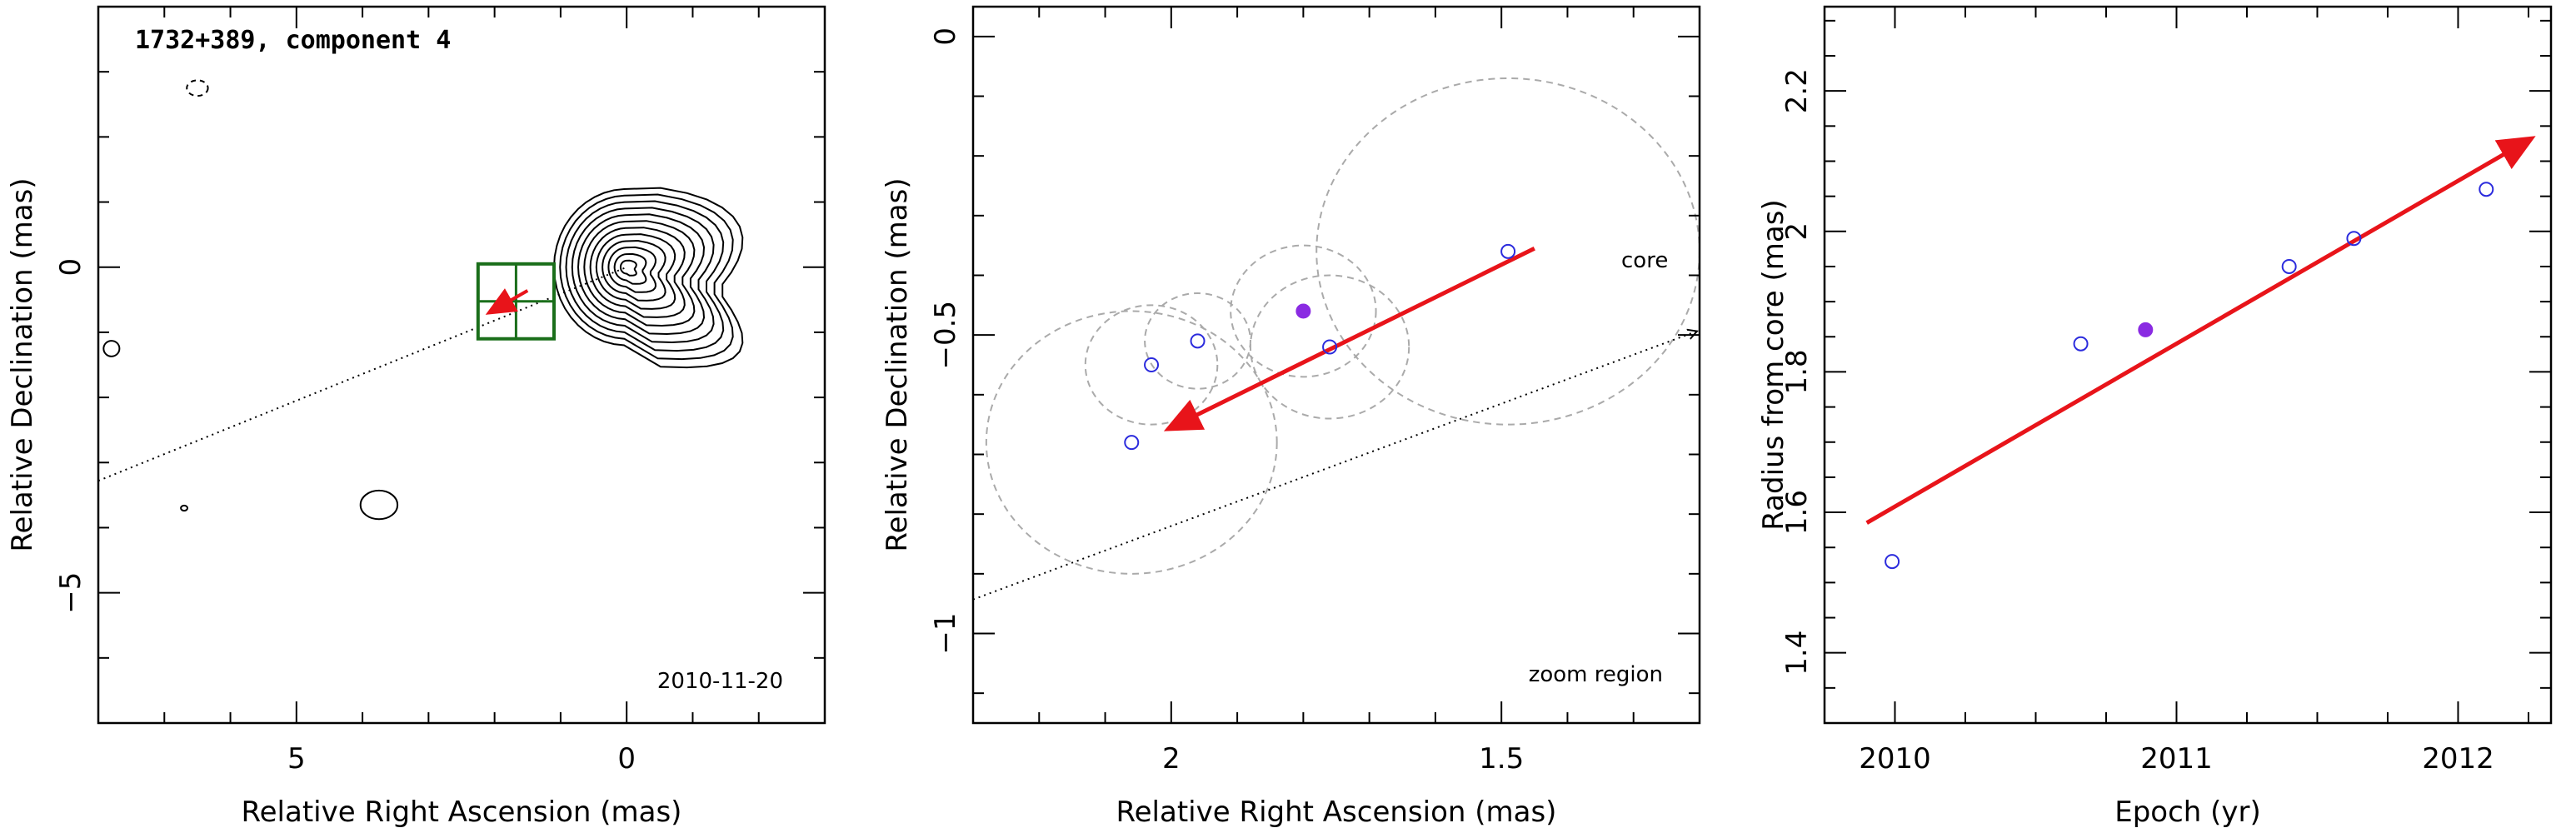 The image size is (2576, 833). Describe the element at coordinates (296, 759) in the screenshot. I see `x-tick-label: 5` at that location.